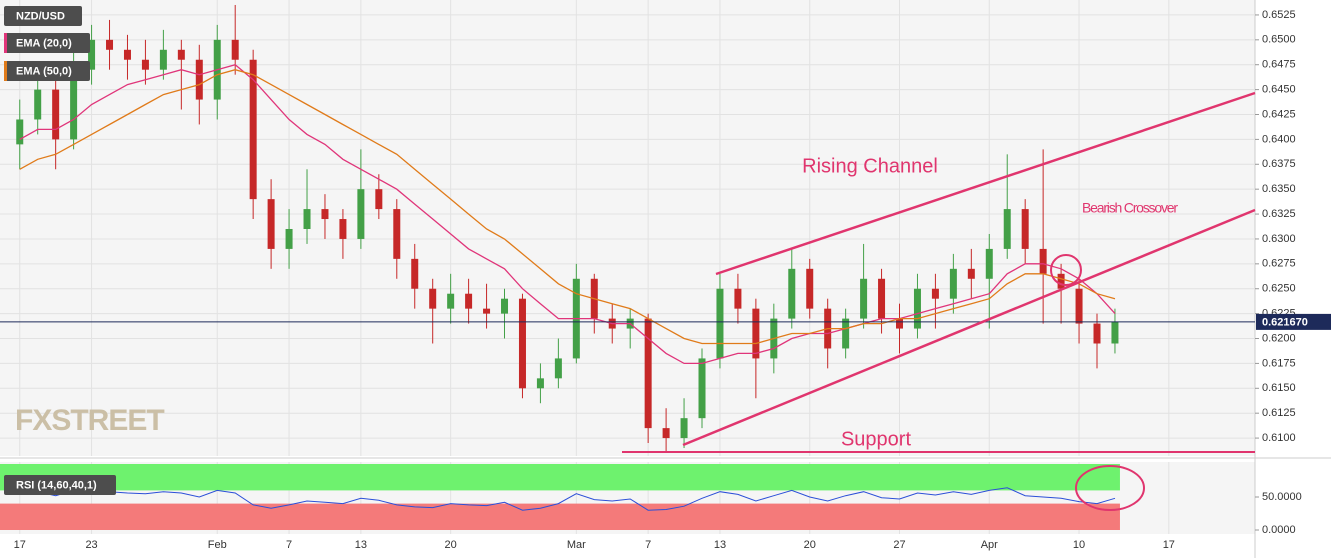 This screenshot has height=558, width=1331. What do you see at coordinates (1279, 388) in the screenshot?
I see `y-tick-label: 0.6150` at bounding box center [1279, 388].